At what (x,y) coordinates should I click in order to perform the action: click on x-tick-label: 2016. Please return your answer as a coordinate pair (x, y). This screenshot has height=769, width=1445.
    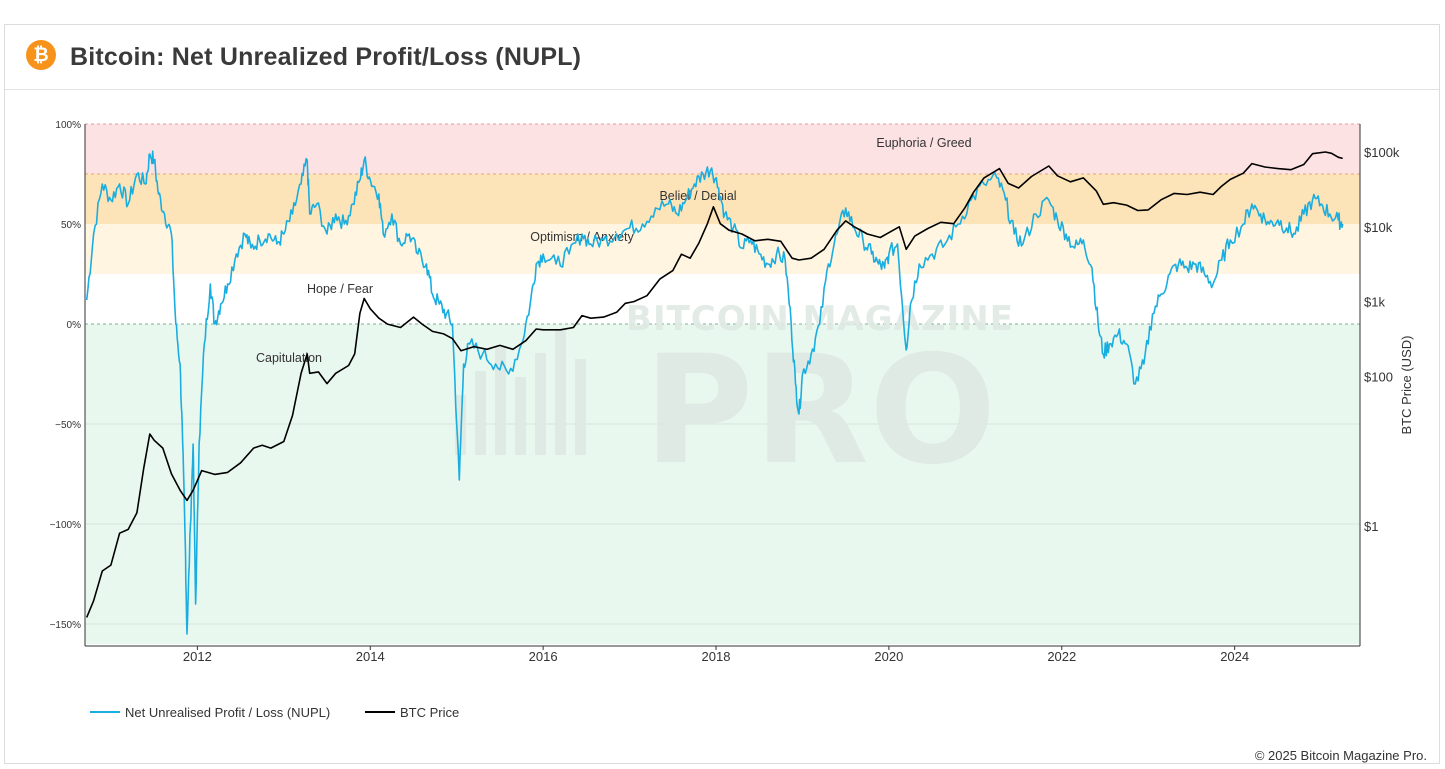
    Looking at the image, I should click on (543, 656).